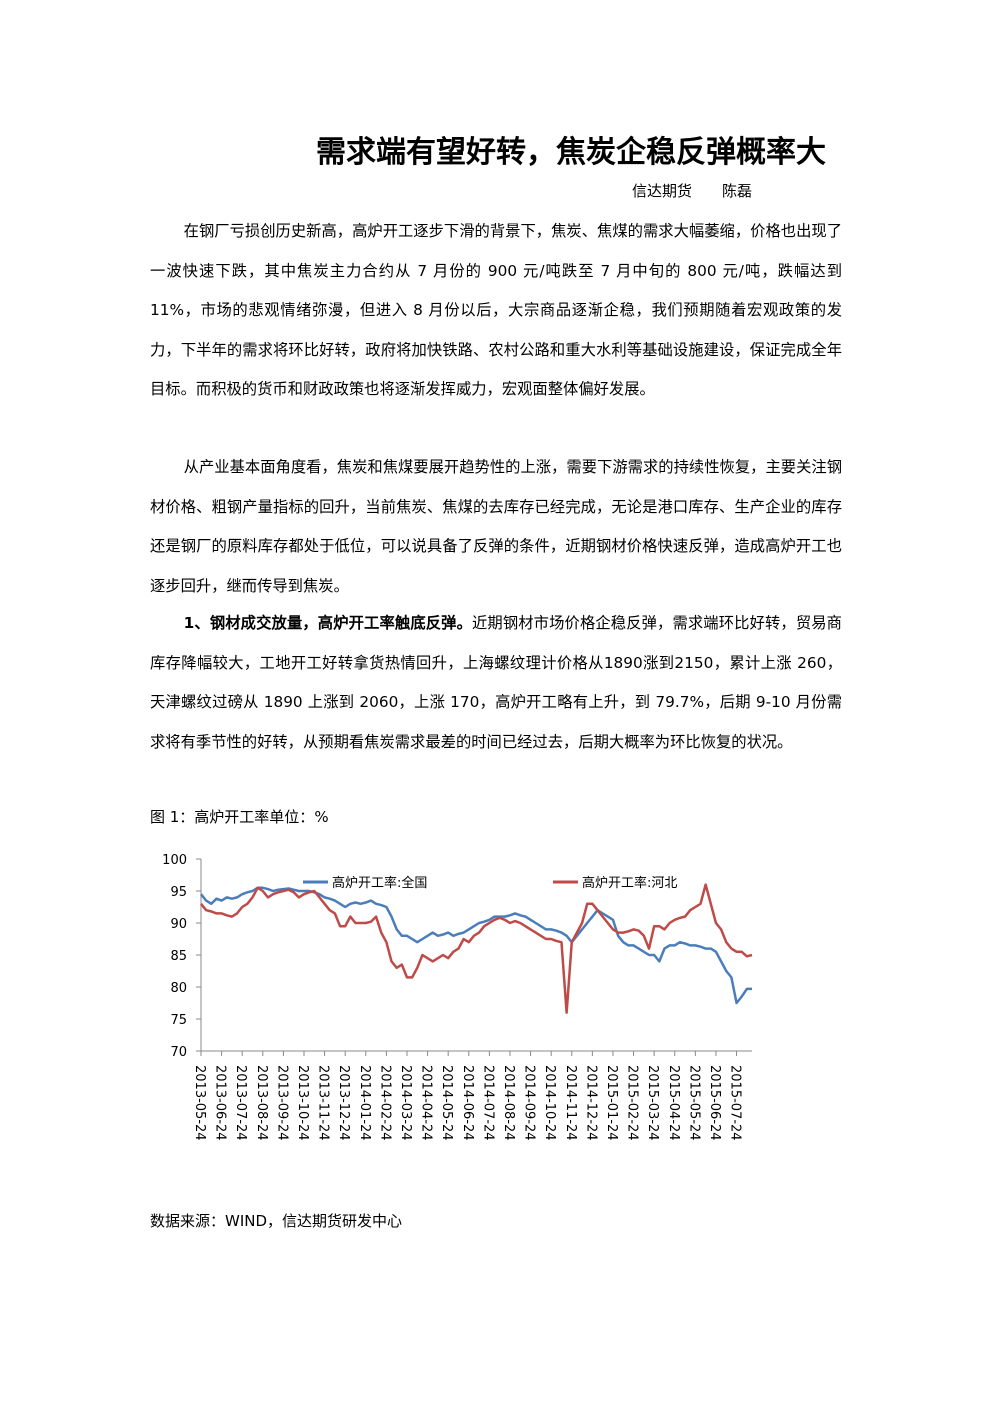  What do you see at coordinates (281, 1103) in the screenshot?
I see `x-tick-label: 2013-09-24` at bounding box center [281, 1103].